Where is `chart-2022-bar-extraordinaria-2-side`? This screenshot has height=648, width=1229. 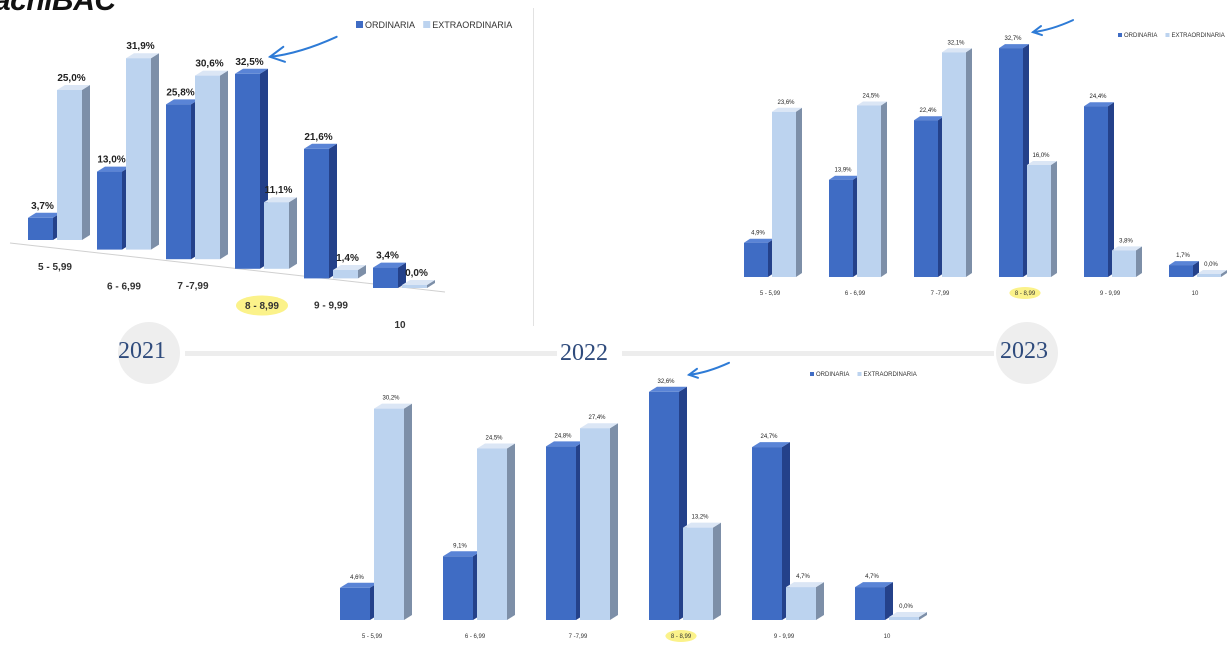 chart-2022-bar-extraordinaria-2-side is located at coordinates (614, 521).